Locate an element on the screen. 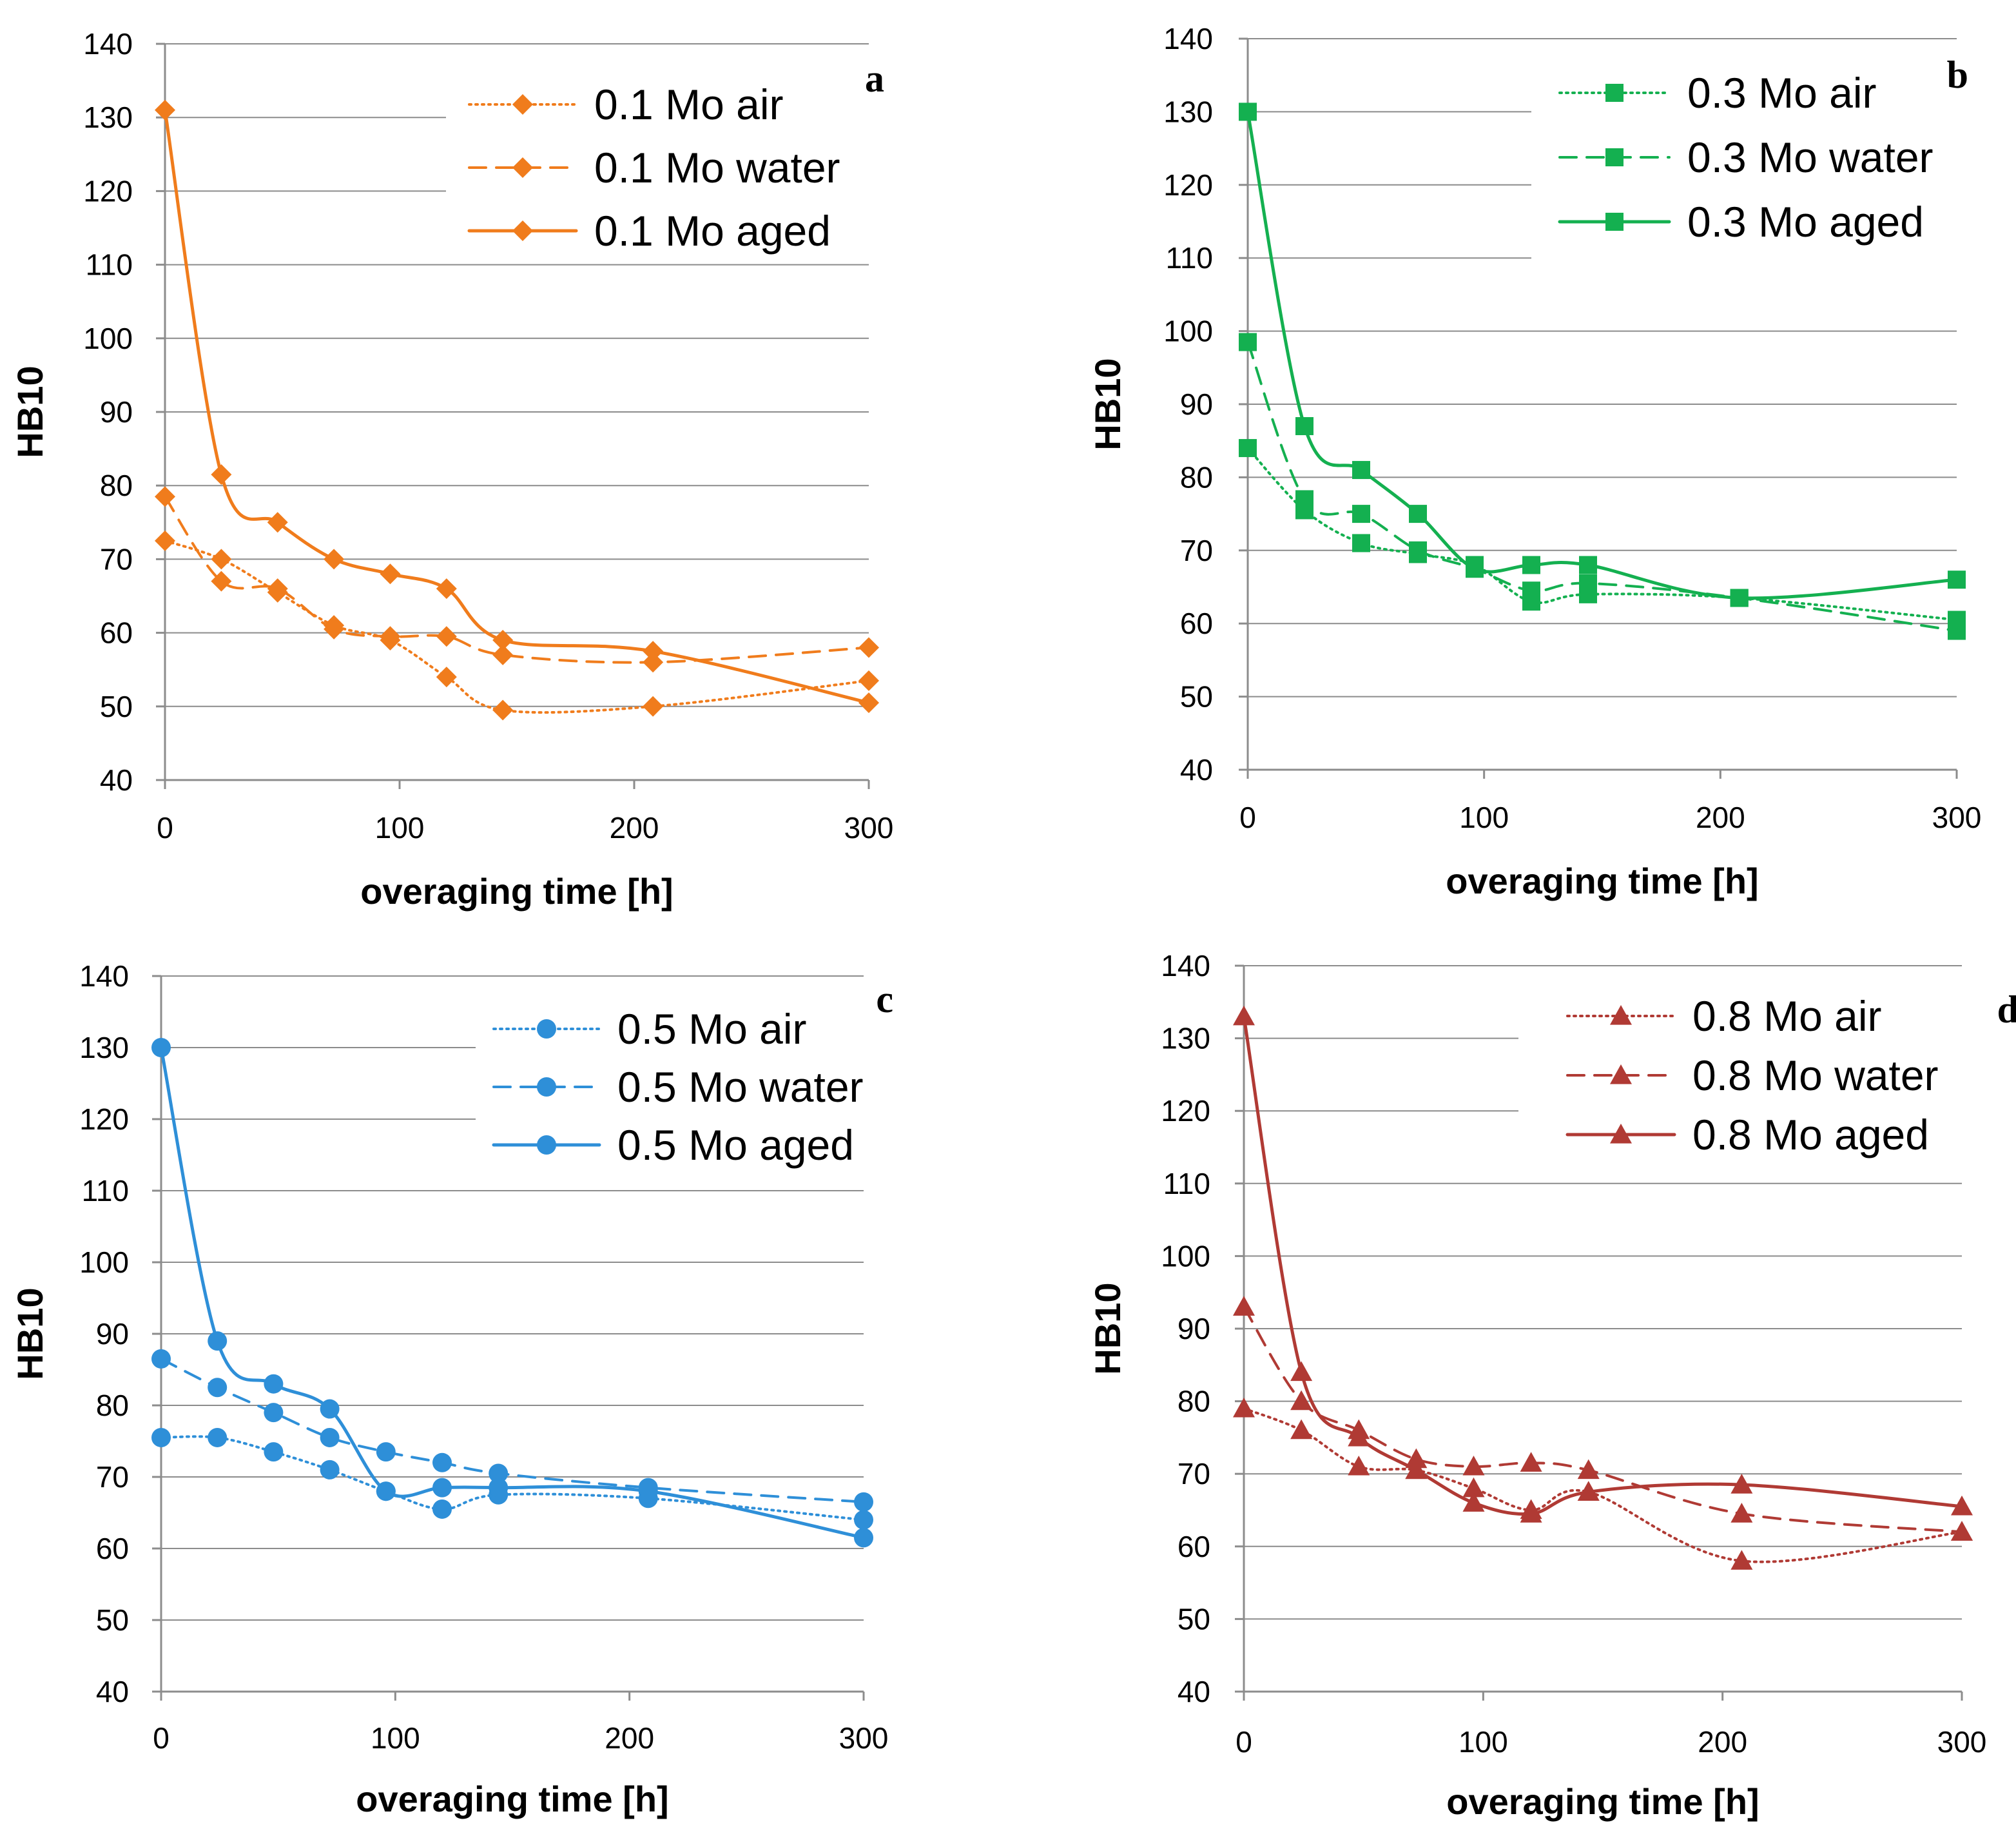 This screenshot has height=1836, width=2016. legend-label: 0.5 Mo air is located at coordinates (711, 1029).